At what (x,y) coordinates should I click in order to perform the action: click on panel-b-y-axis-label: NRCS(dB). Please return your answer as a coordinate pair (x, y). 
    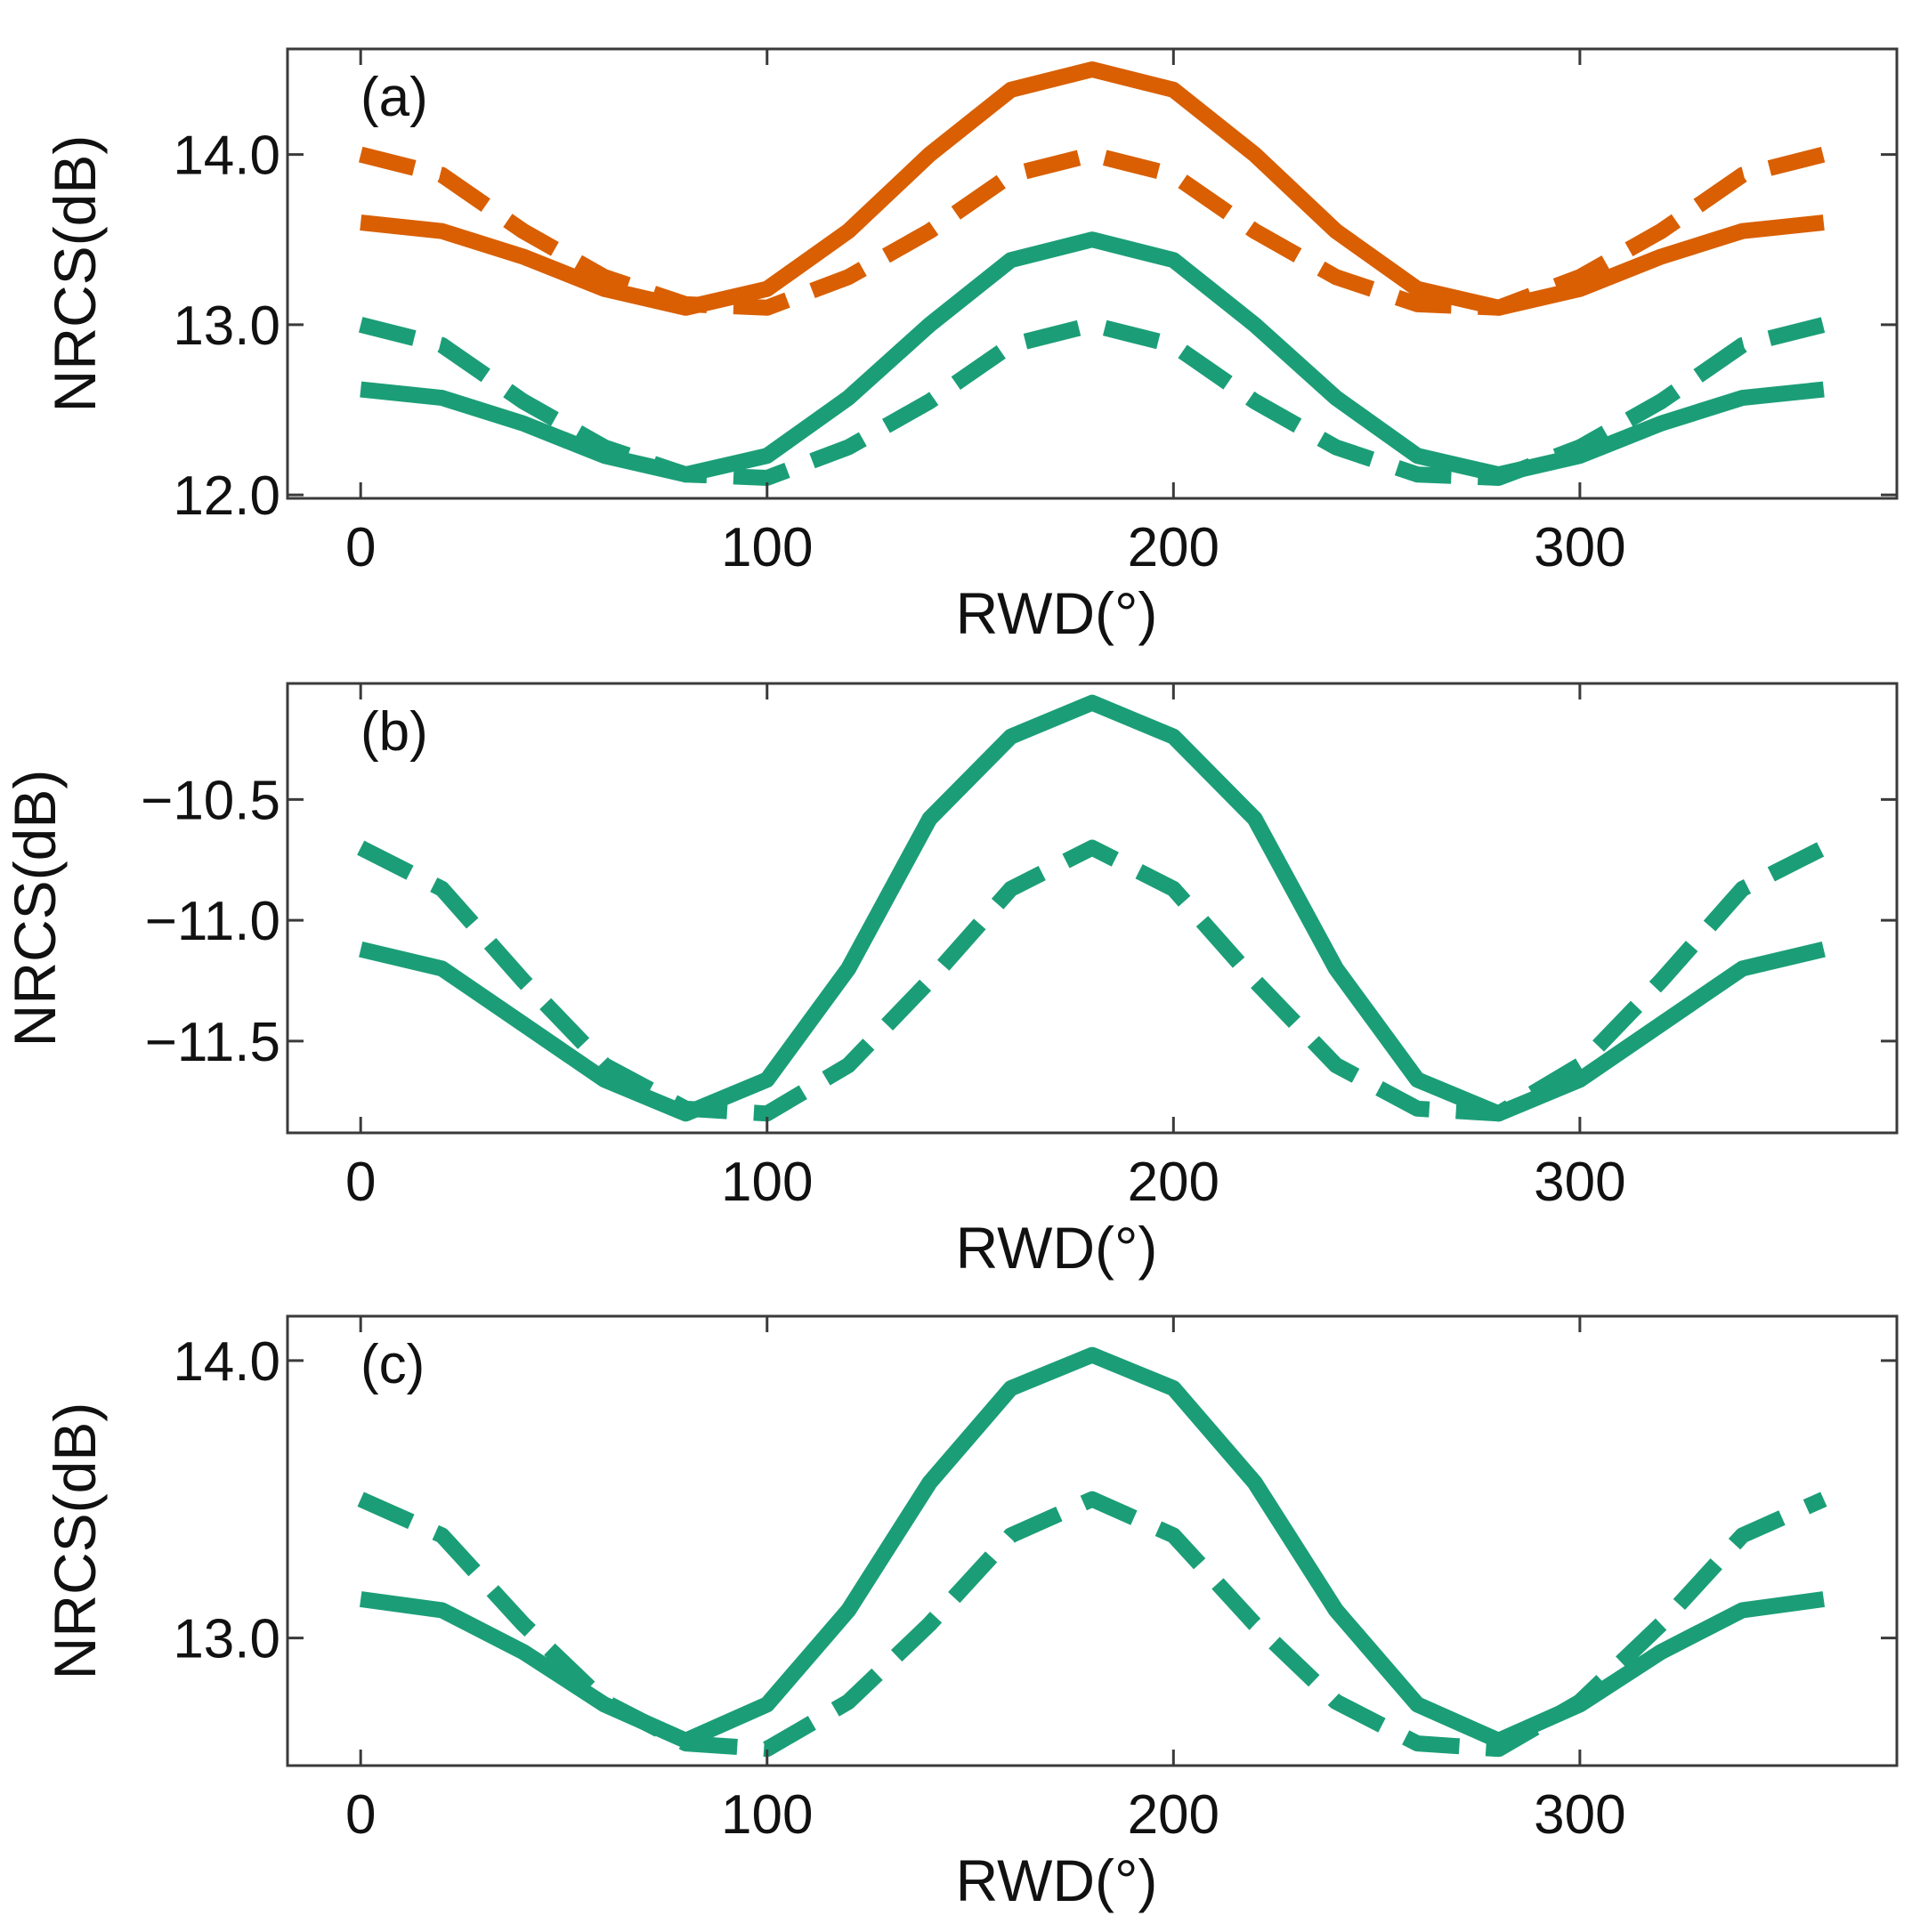
    Looking at the image, I should click on (35, 908).